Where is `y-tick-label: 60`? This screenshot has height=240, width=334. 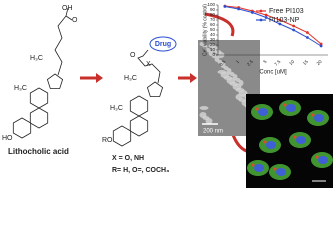 y-tick-label: 60 is located at coordinates (213, 24).